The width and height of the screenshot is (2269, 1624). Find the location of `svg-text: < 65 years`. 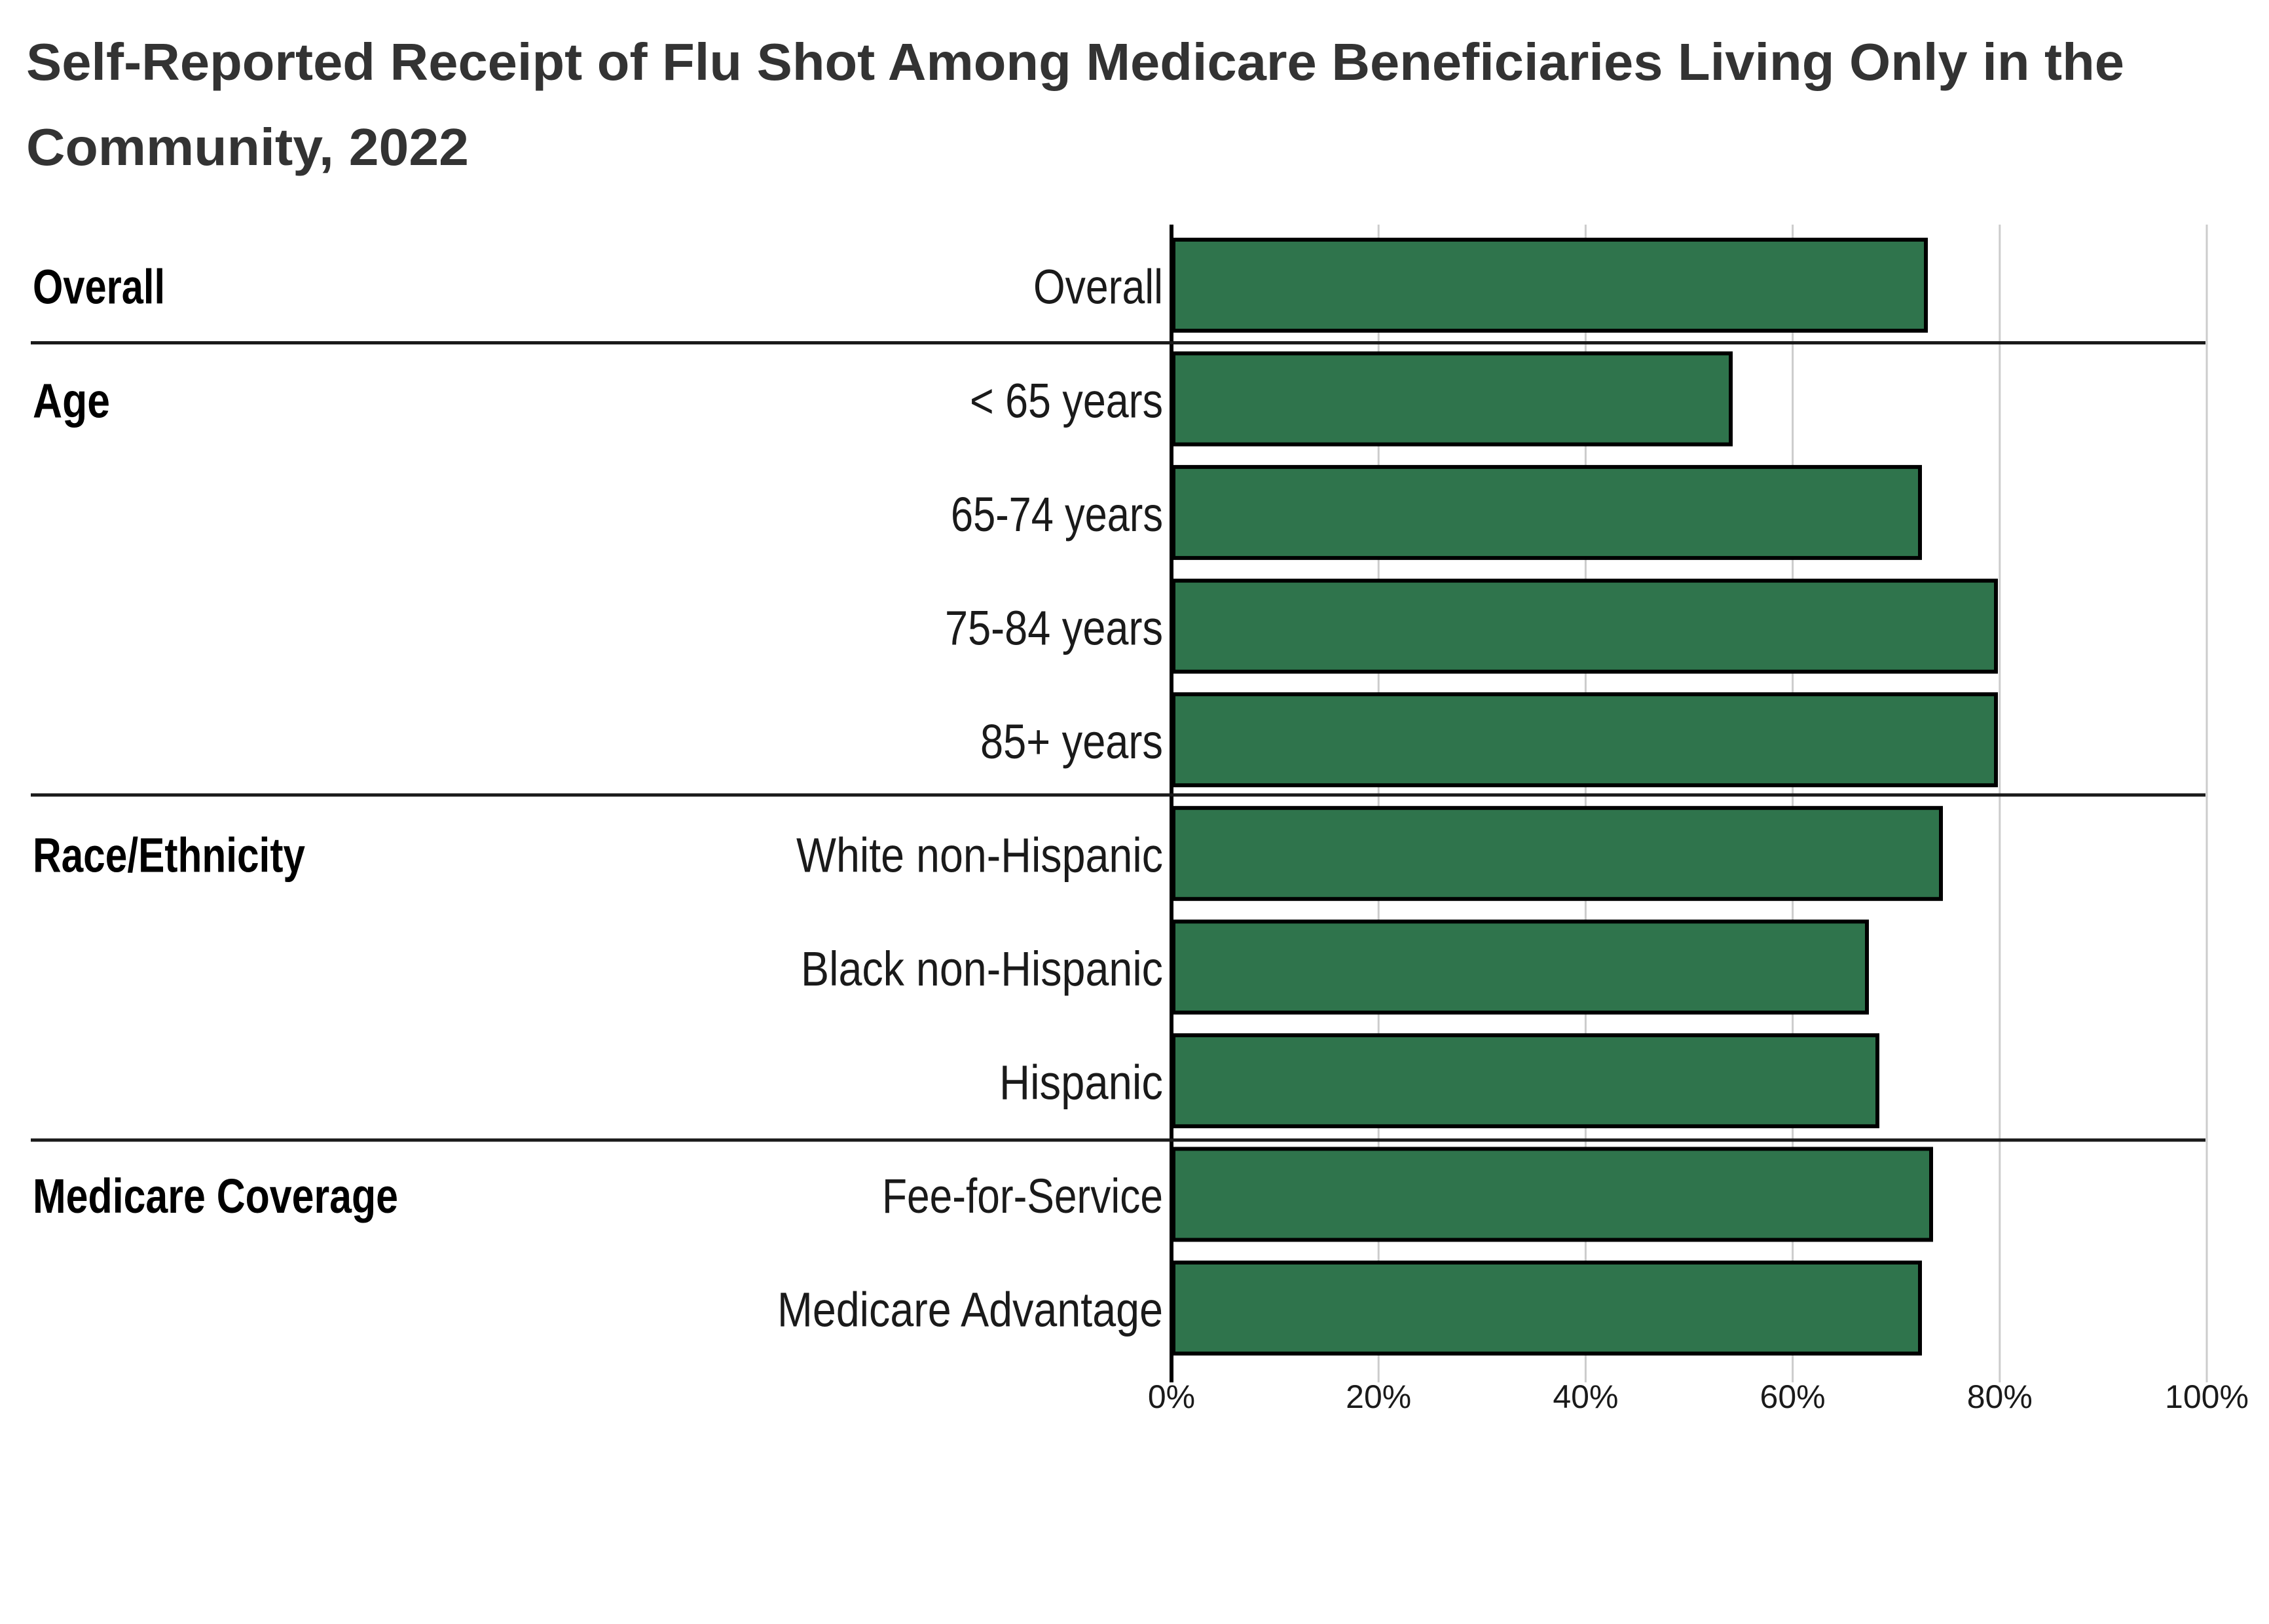

svg-text: < 65 years is located at coordinates (1066, 400).